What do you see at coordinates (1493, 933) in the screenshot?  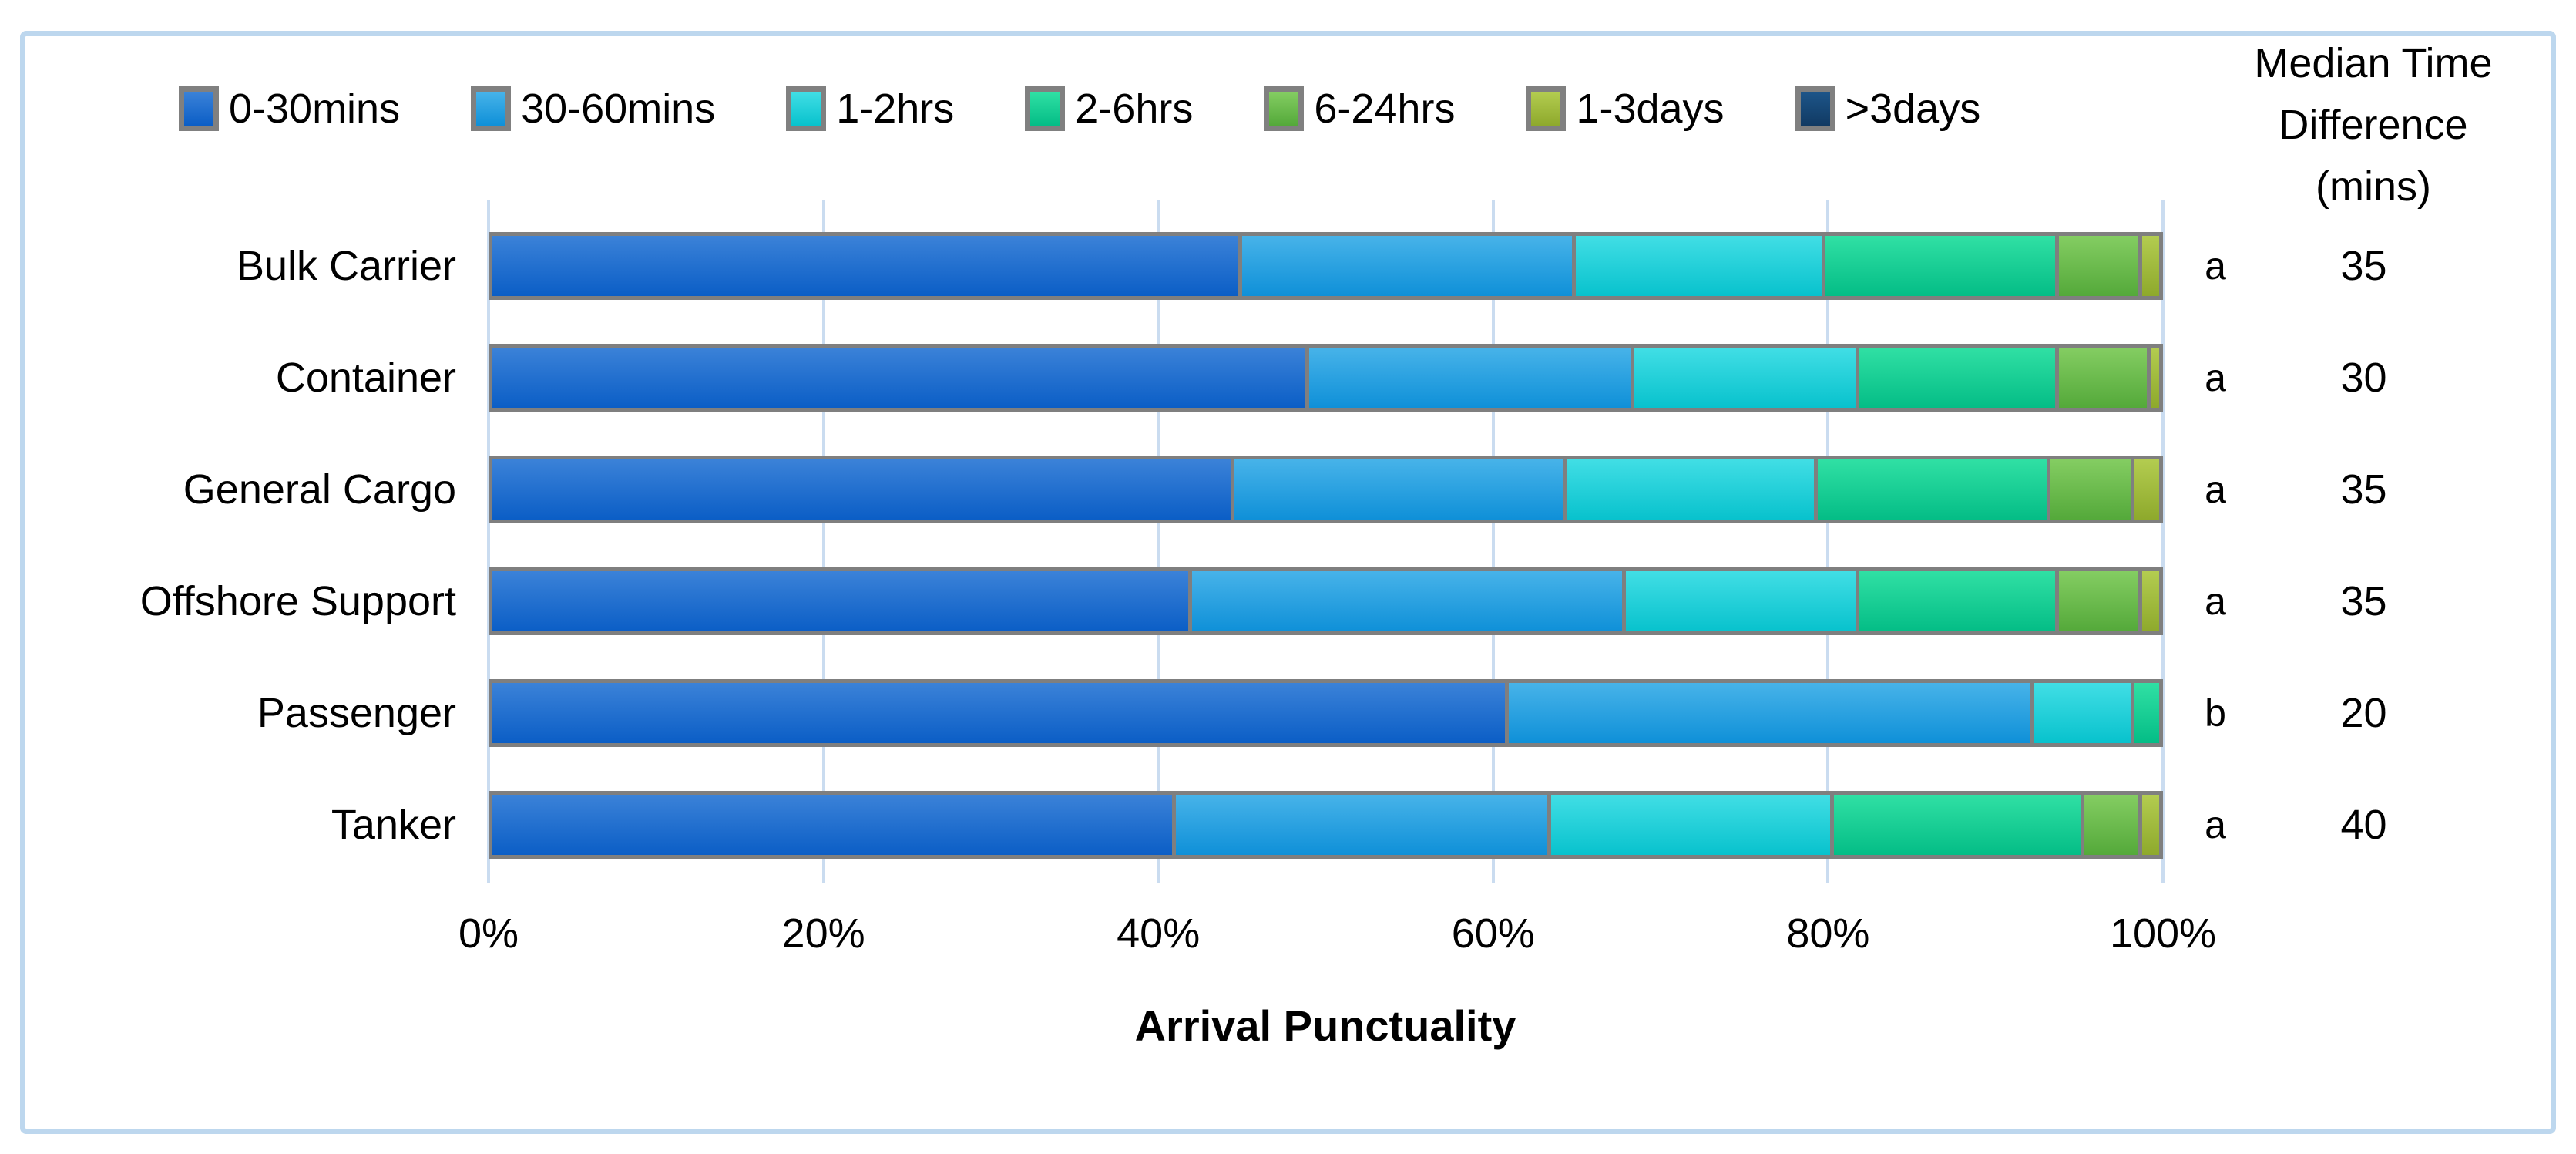 I see `x-axis-tick: 60%` at bounding box center [1493, 933].